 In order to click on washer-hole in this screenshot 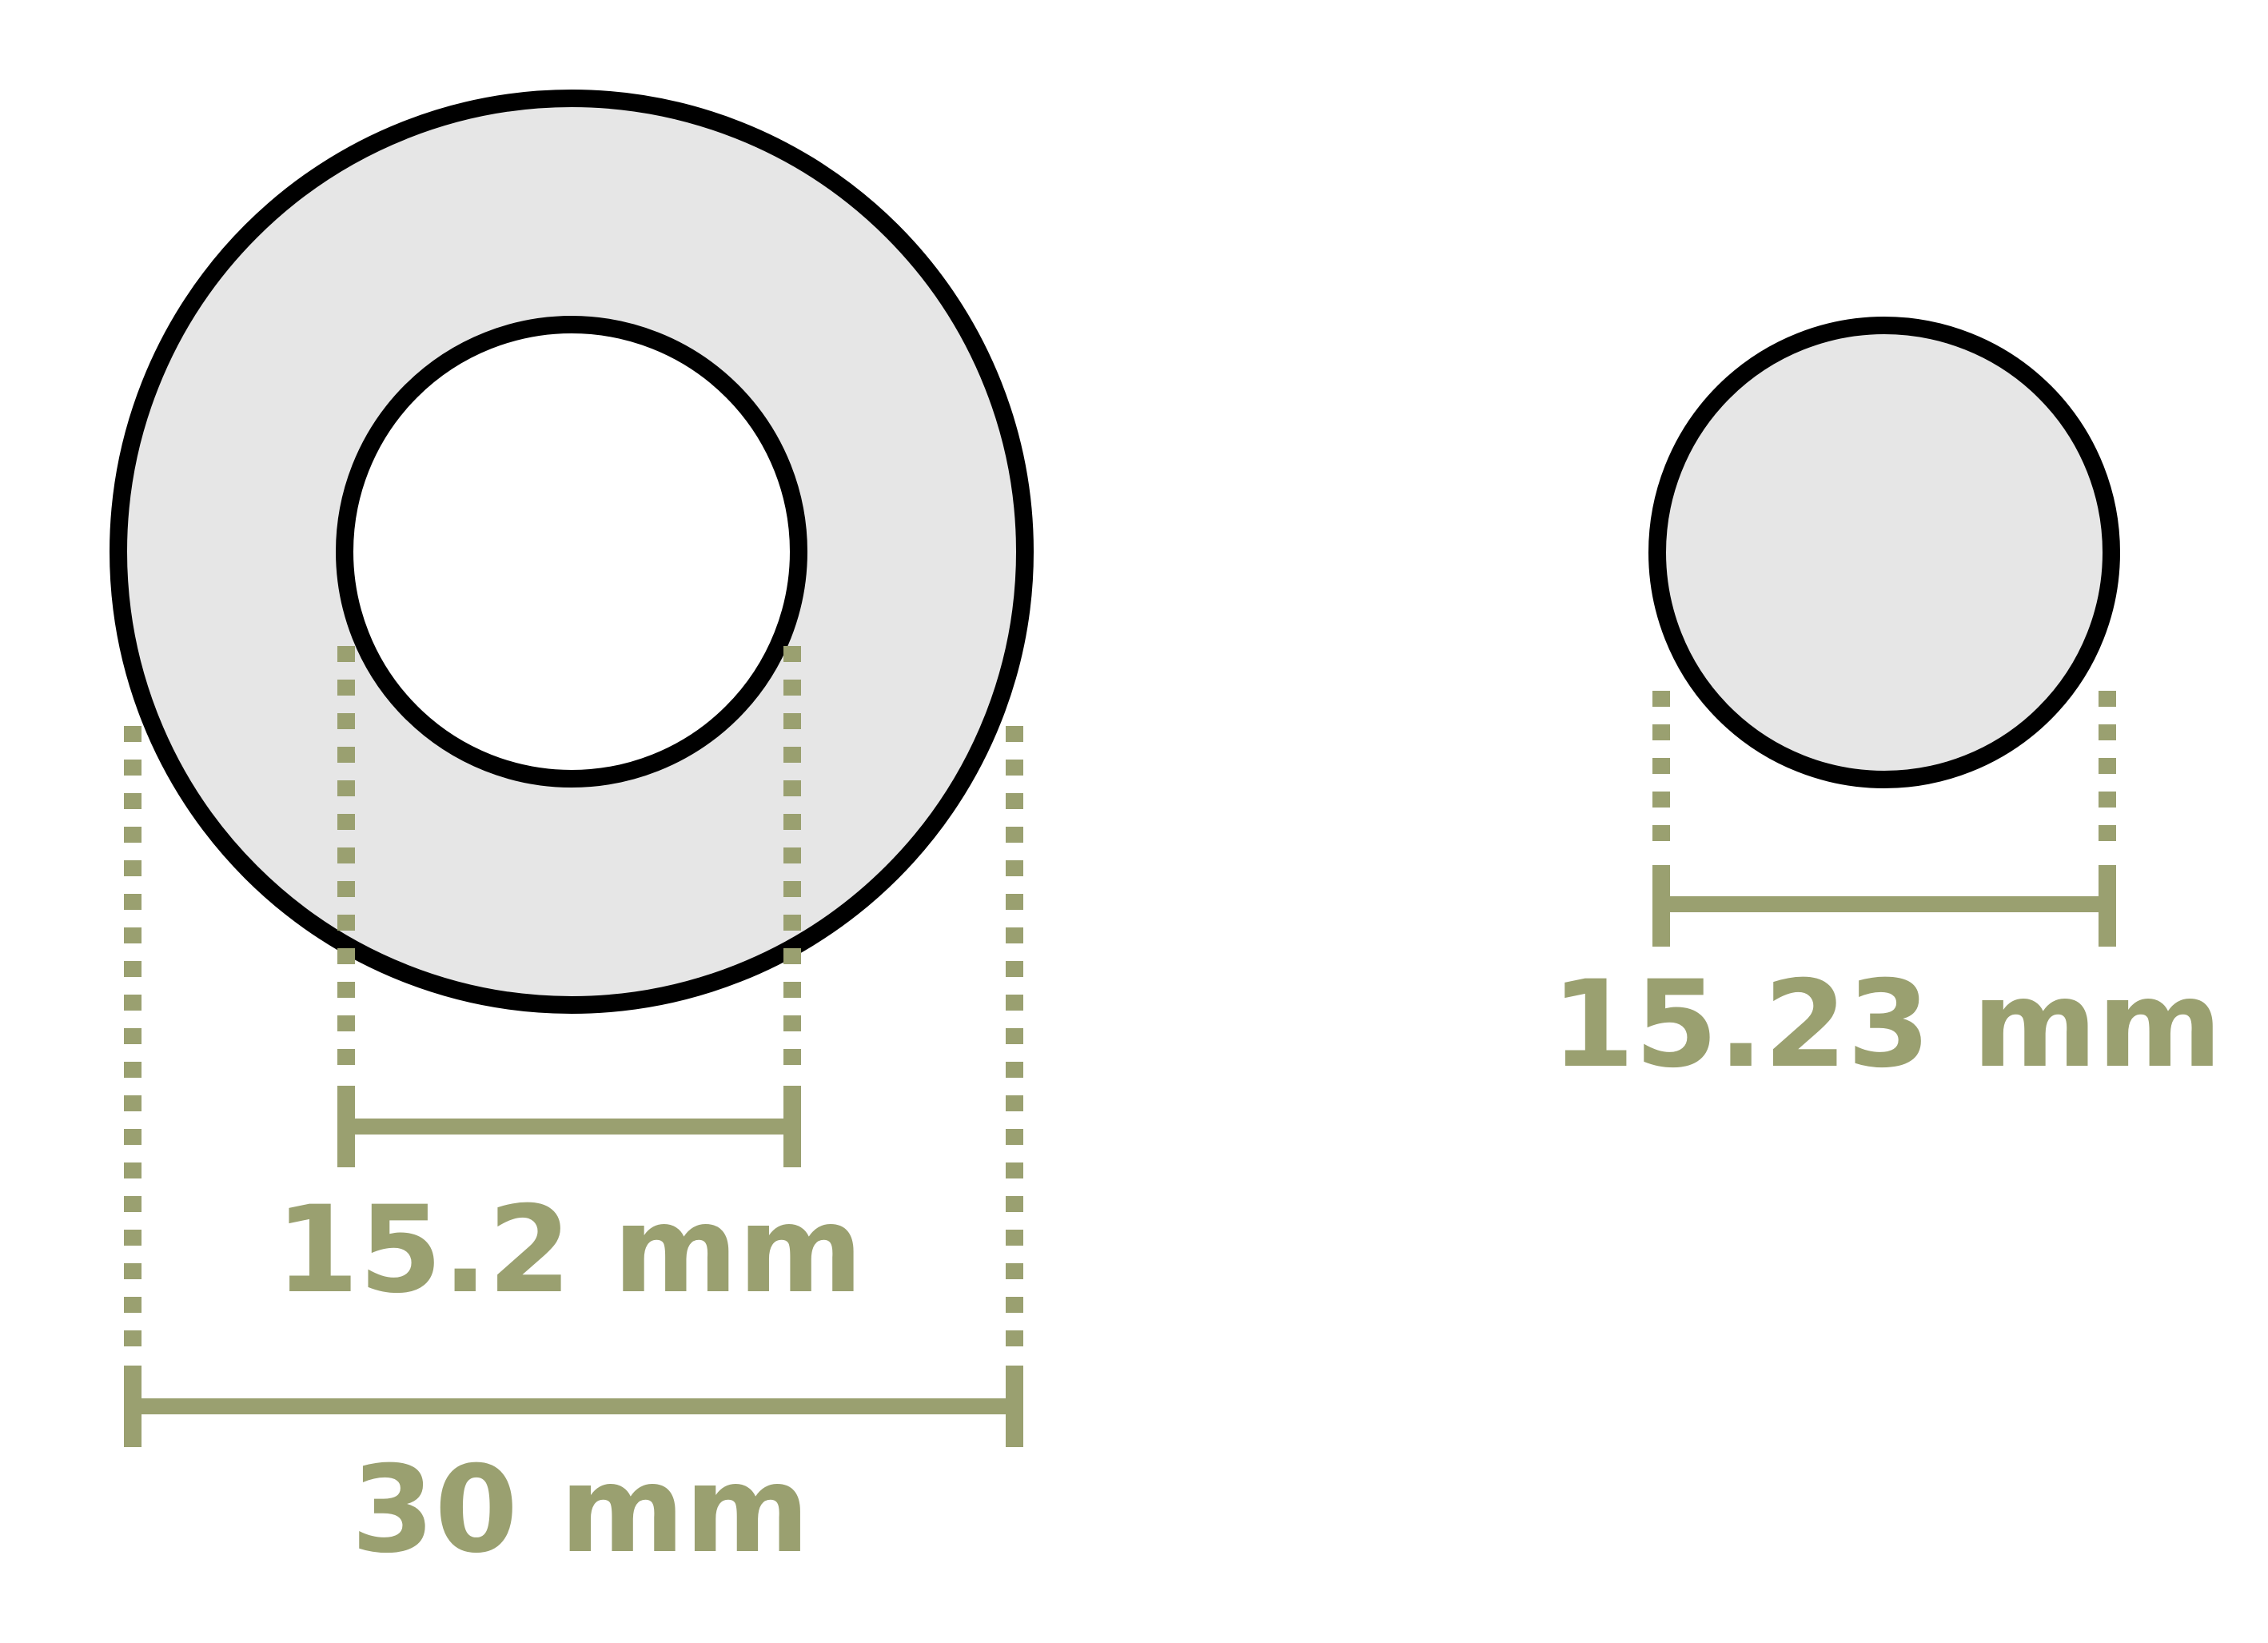, I will do `click(571, 552)`.